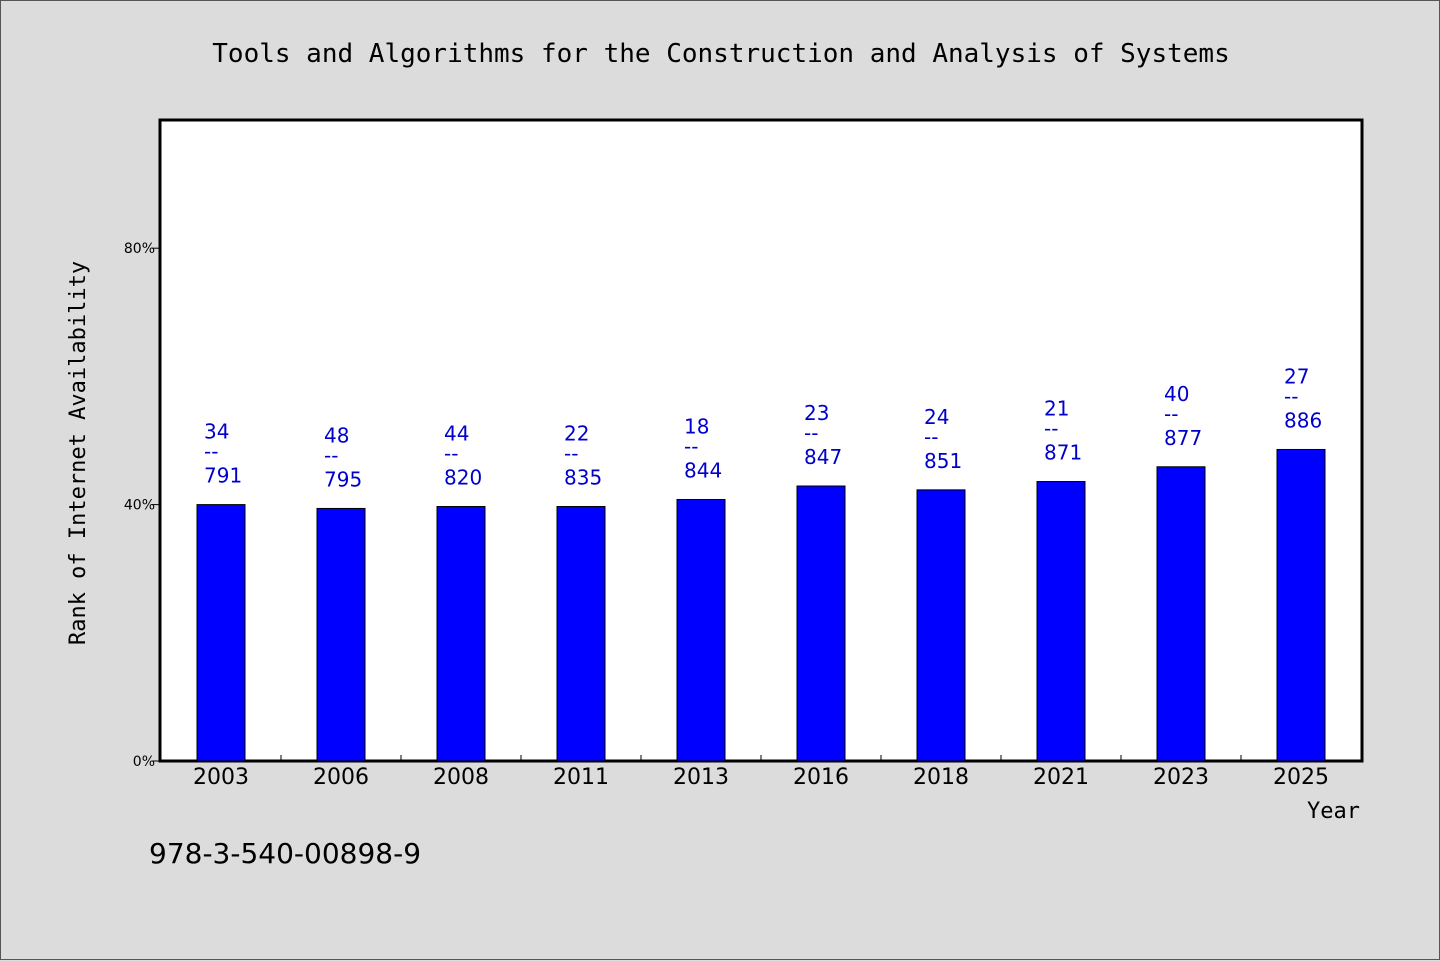  Describe the element at coordinates (943, 461) in the screenshot. I see `data-label-total: 851` at that location.